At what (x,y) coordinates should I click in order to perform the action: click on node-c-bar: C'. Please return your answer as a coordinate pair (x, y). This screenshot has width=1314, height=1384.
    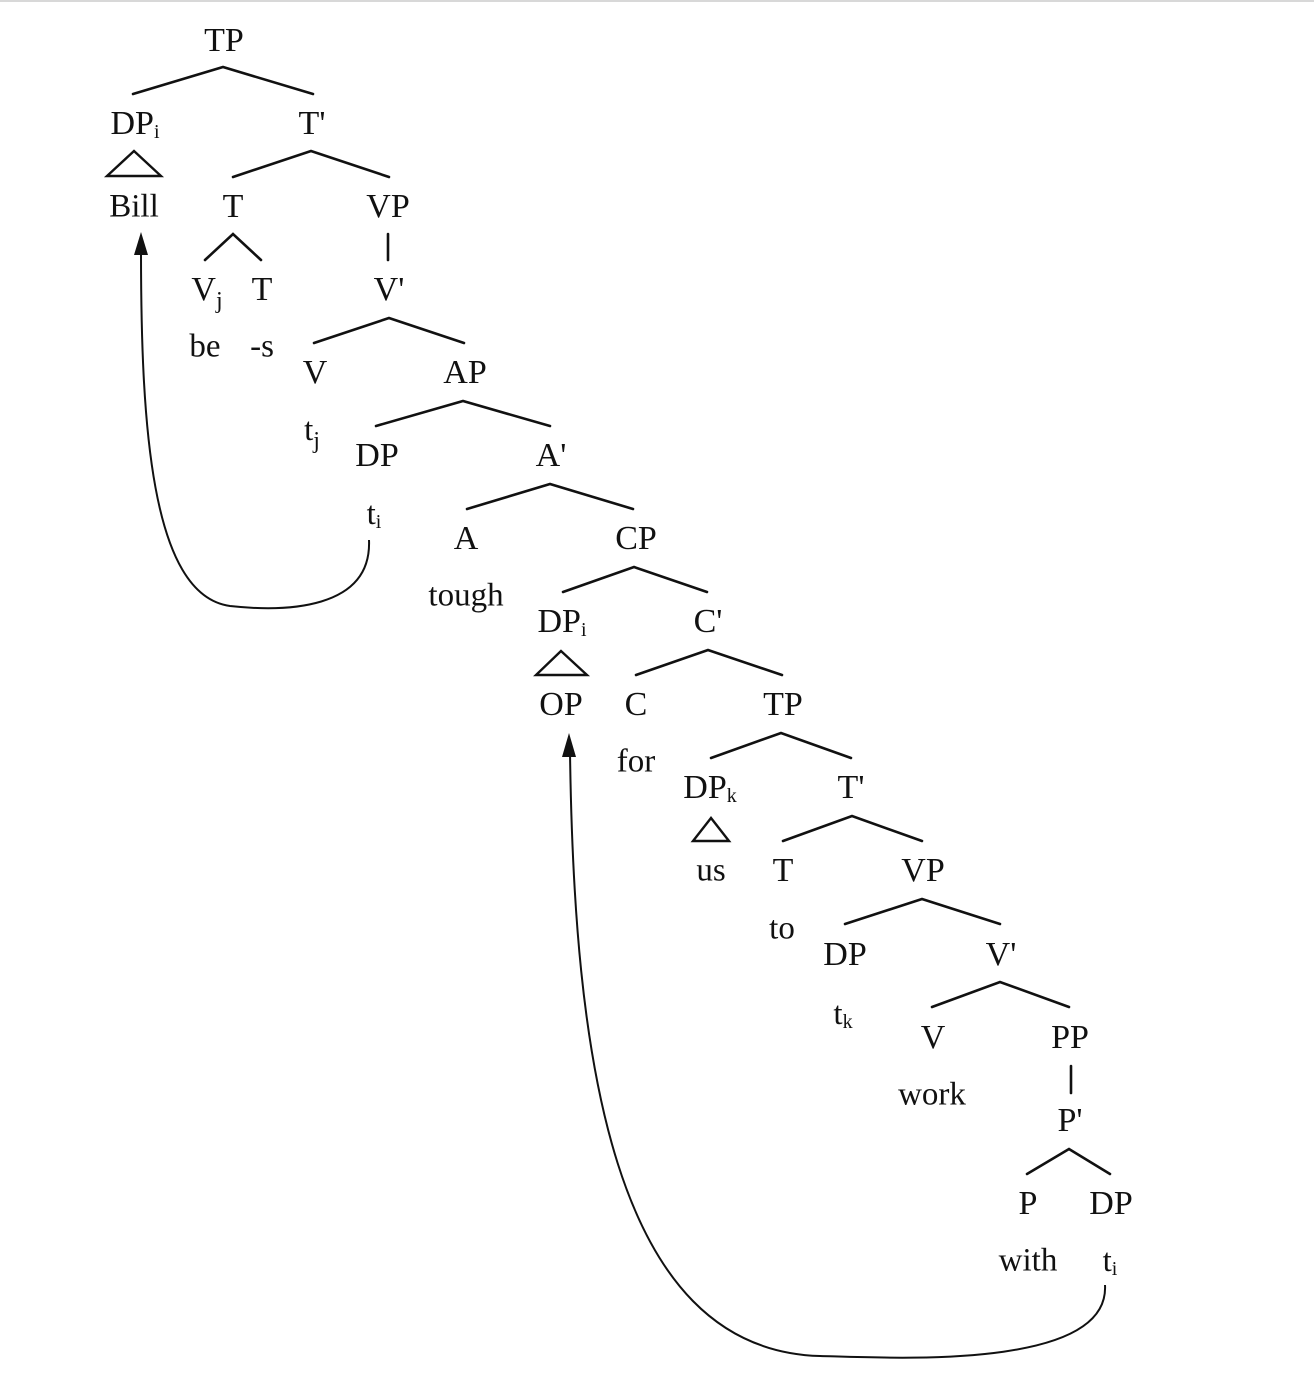
    Looking at the image, I should click on (708, 621).